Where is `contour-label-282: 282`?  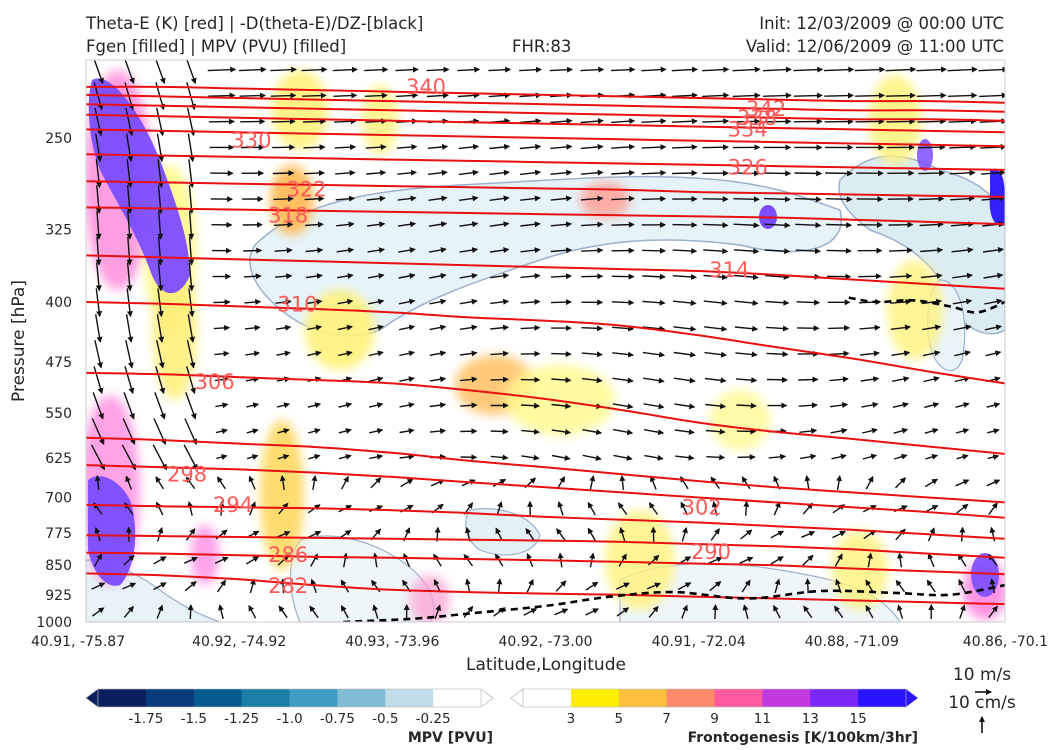 contour-label-282: 282 is located at coordinates (288, 586).